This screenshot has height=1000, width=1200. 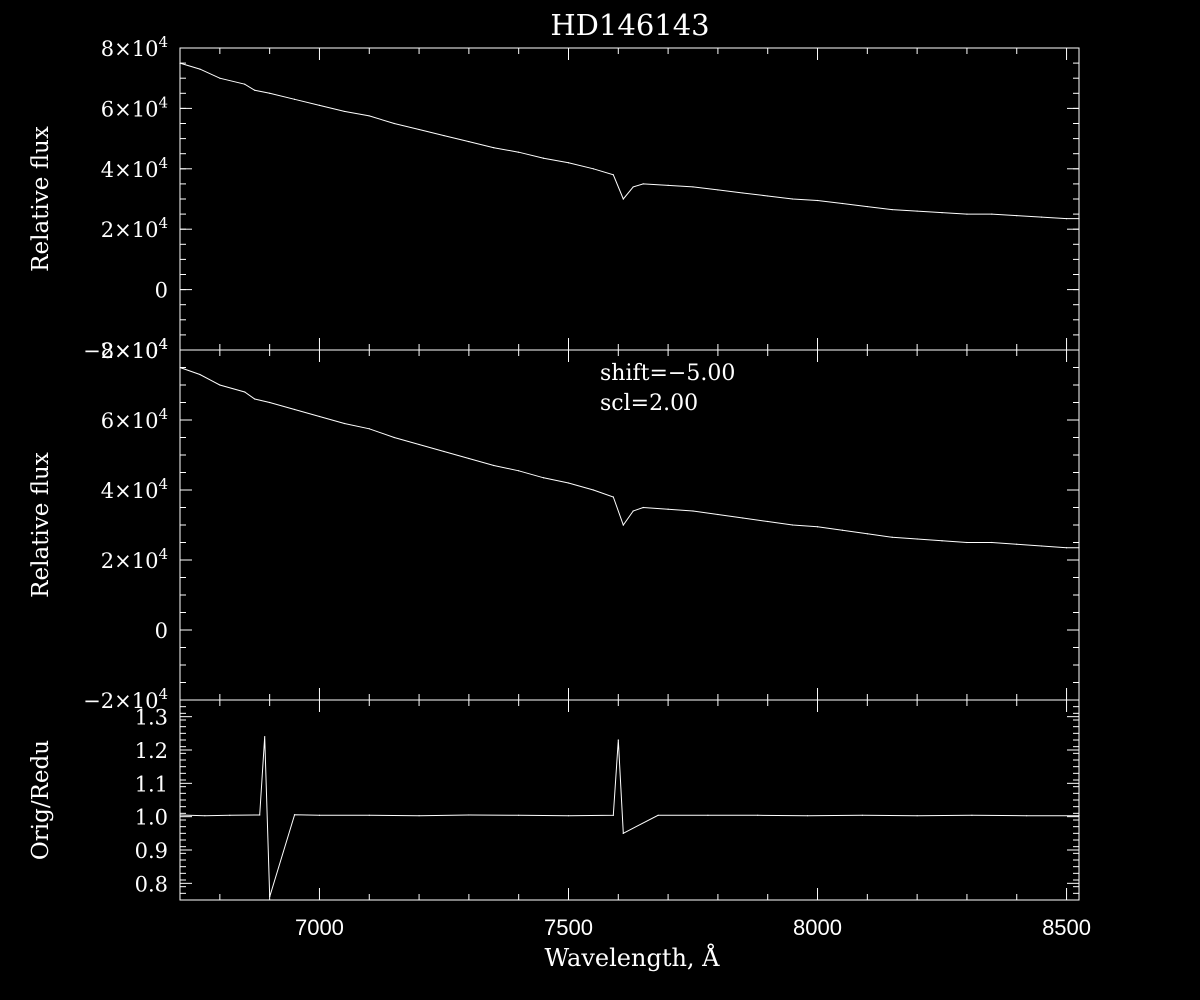 I want to click on y-tick-label: −2×10⁴, so click(x=125, y=349).